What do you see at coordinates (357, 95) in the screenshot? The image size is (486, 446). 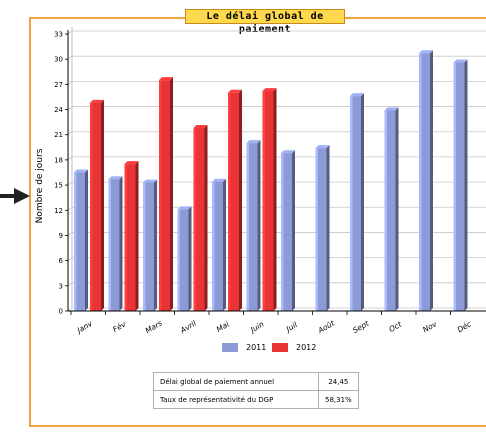 I see `bar-2011-8-top` at bounding box center [357, 95].